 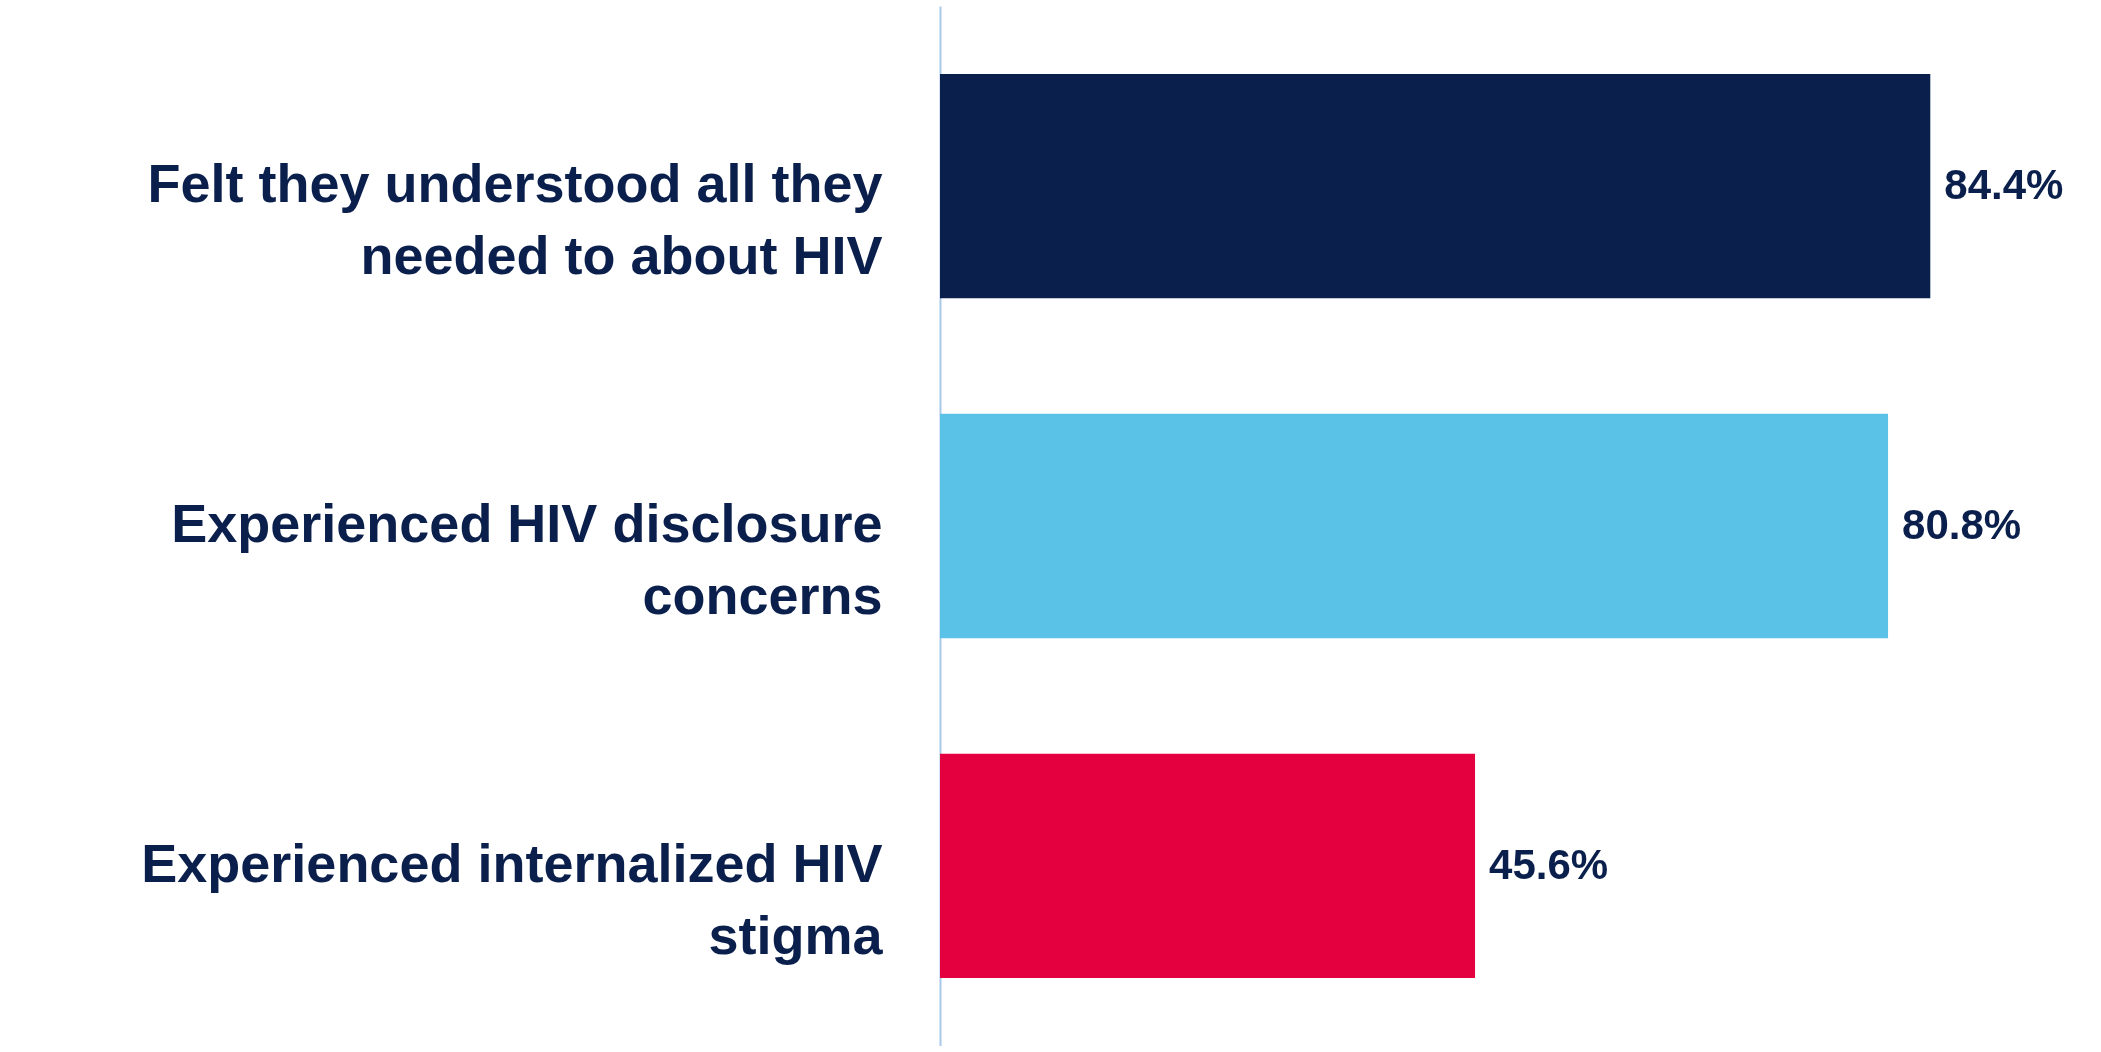 What do you see at coordinates (512, 898) in the screenshot?
I see `y-tick-label: Experienced internalized HIV stigma` at bounding box center [512, 898].